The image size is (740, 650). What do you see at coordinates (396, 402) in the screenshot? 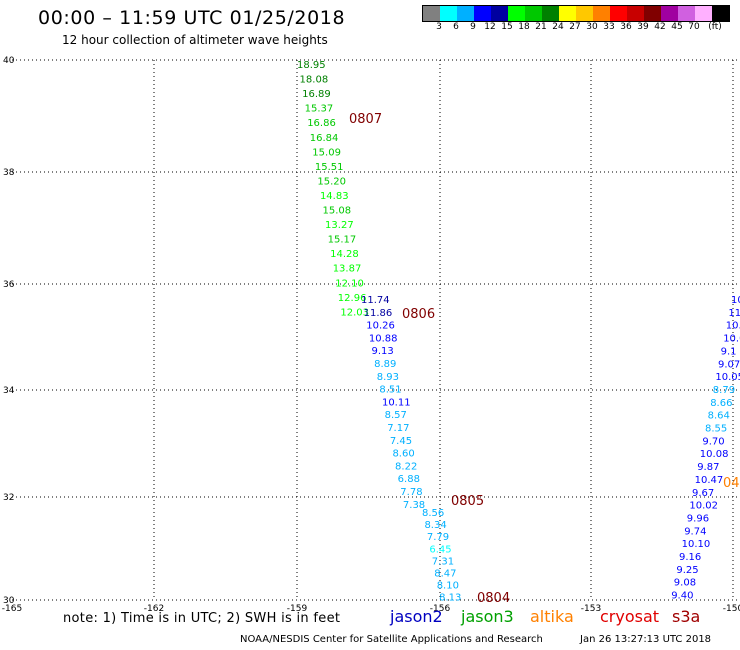
I see `wave-height-value: 10.11` at bounding box center [396, 402].